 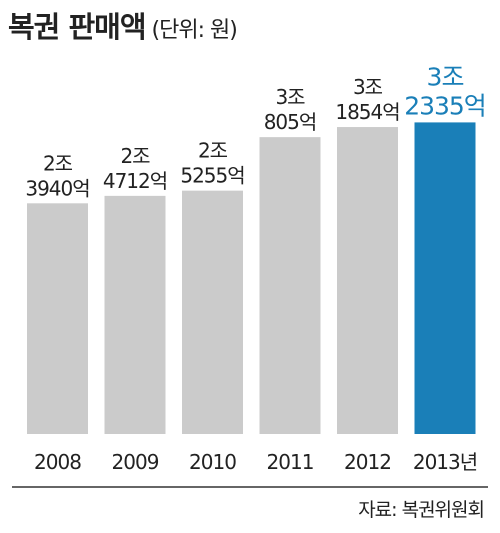 What do you see at coordinates (58, 163) in the screenshot?
I see `data-label-0-0: 2조` at bounding box center [58, 163].